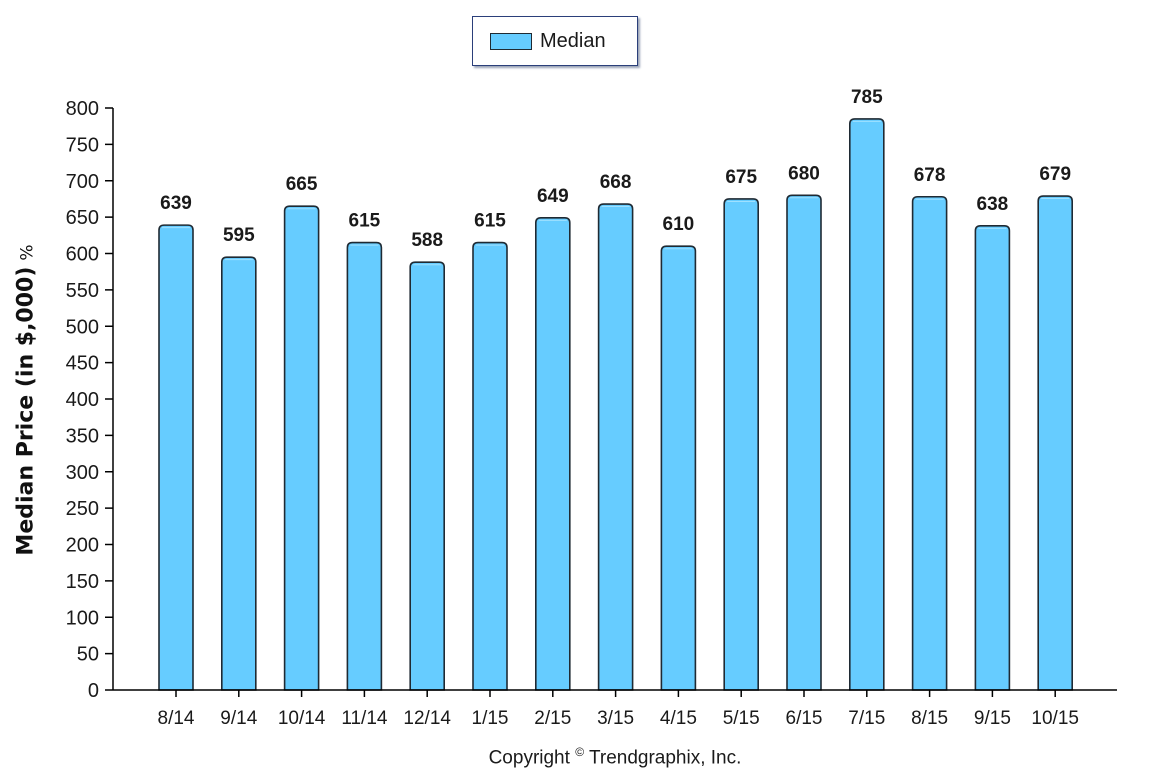 The image size is (1160, 784). I want to click on x-tick-label-7/15: 7/15, so click(866, 718).